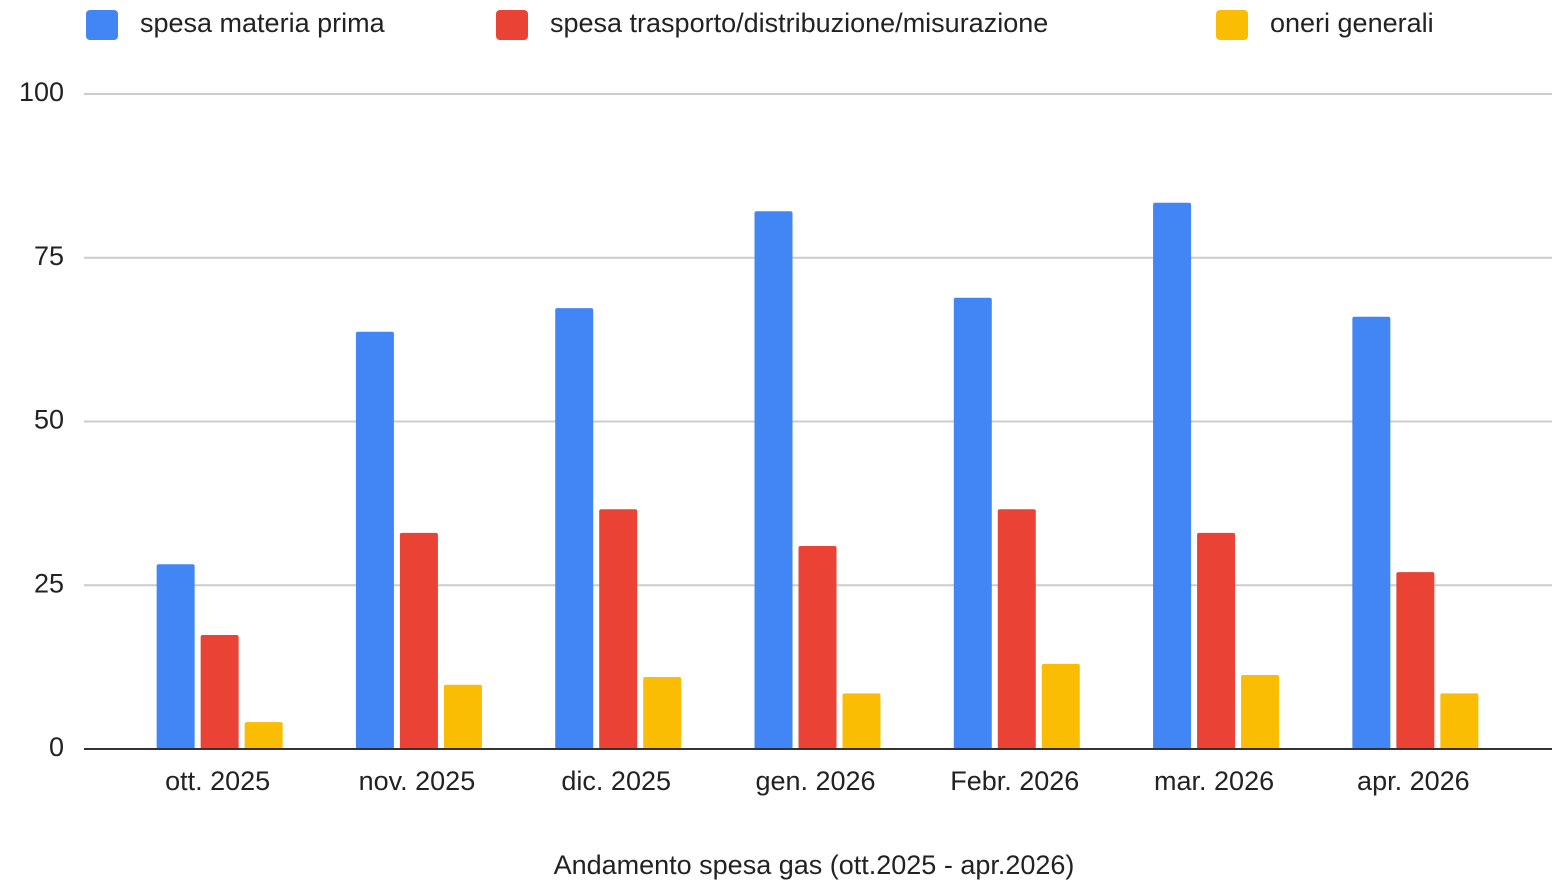 The image size is (1552, 887). Describe the element at coordinates (49, 583) in the screenshot. I see `y-tick-label: 25` at that location.